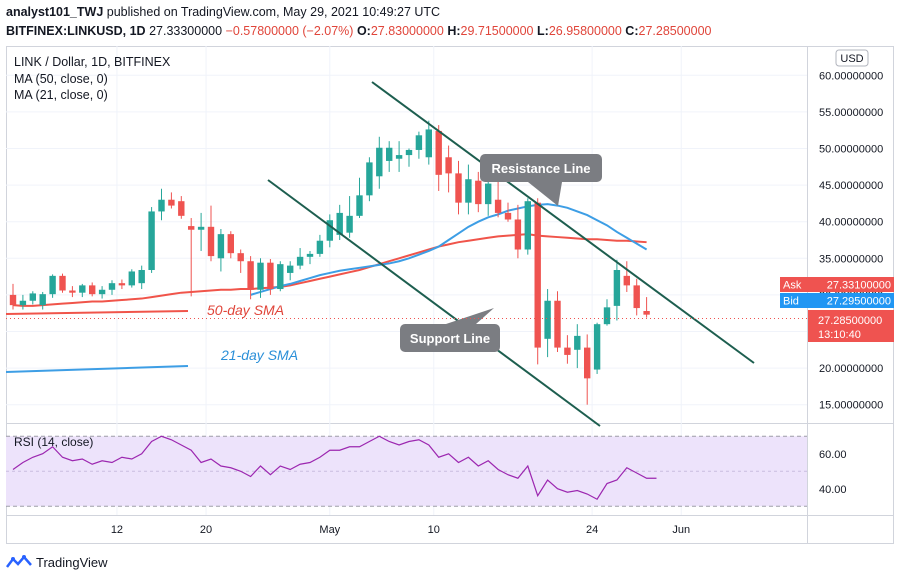 The image size is (900, 582). What do you see at coordinates (55, 12) in the screenshot?
I see `author-name: analyst101_TWJ` at bounding box center [55, 12].